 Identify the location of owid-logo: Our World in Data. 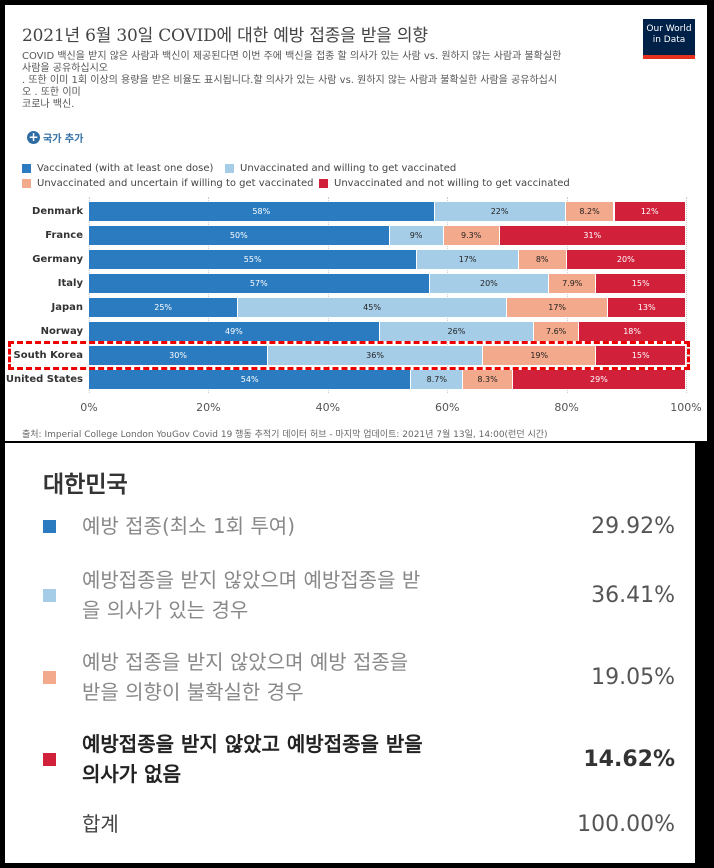
(669, 39).